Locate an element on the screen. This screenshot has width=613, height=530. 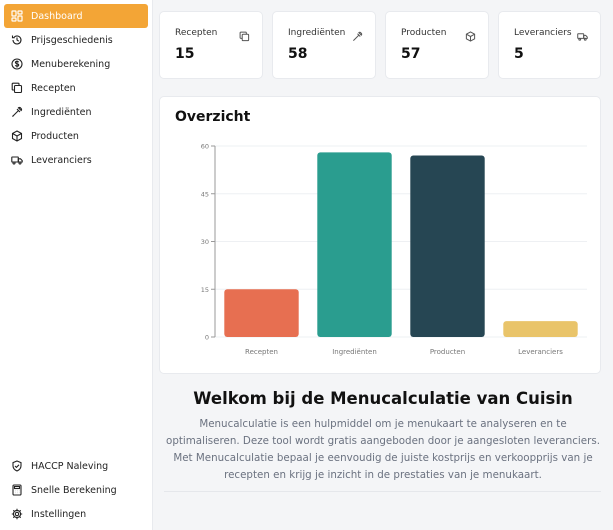
history-icon is located at coordinates (17, 40).